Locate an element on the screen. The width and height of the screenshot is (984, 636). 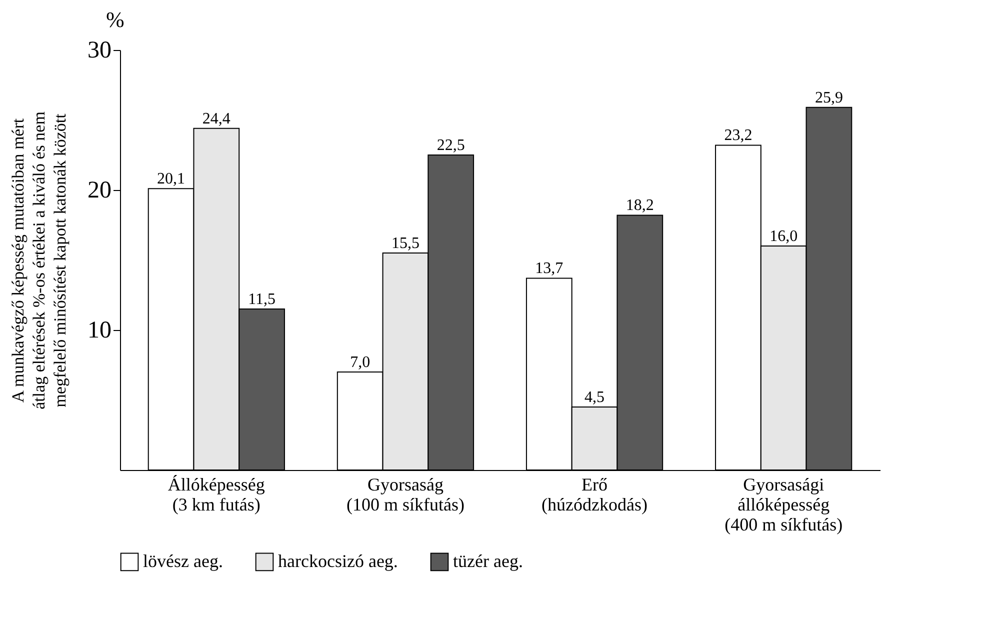
y-tick-label: 30 is located at coordinates (100, 51).